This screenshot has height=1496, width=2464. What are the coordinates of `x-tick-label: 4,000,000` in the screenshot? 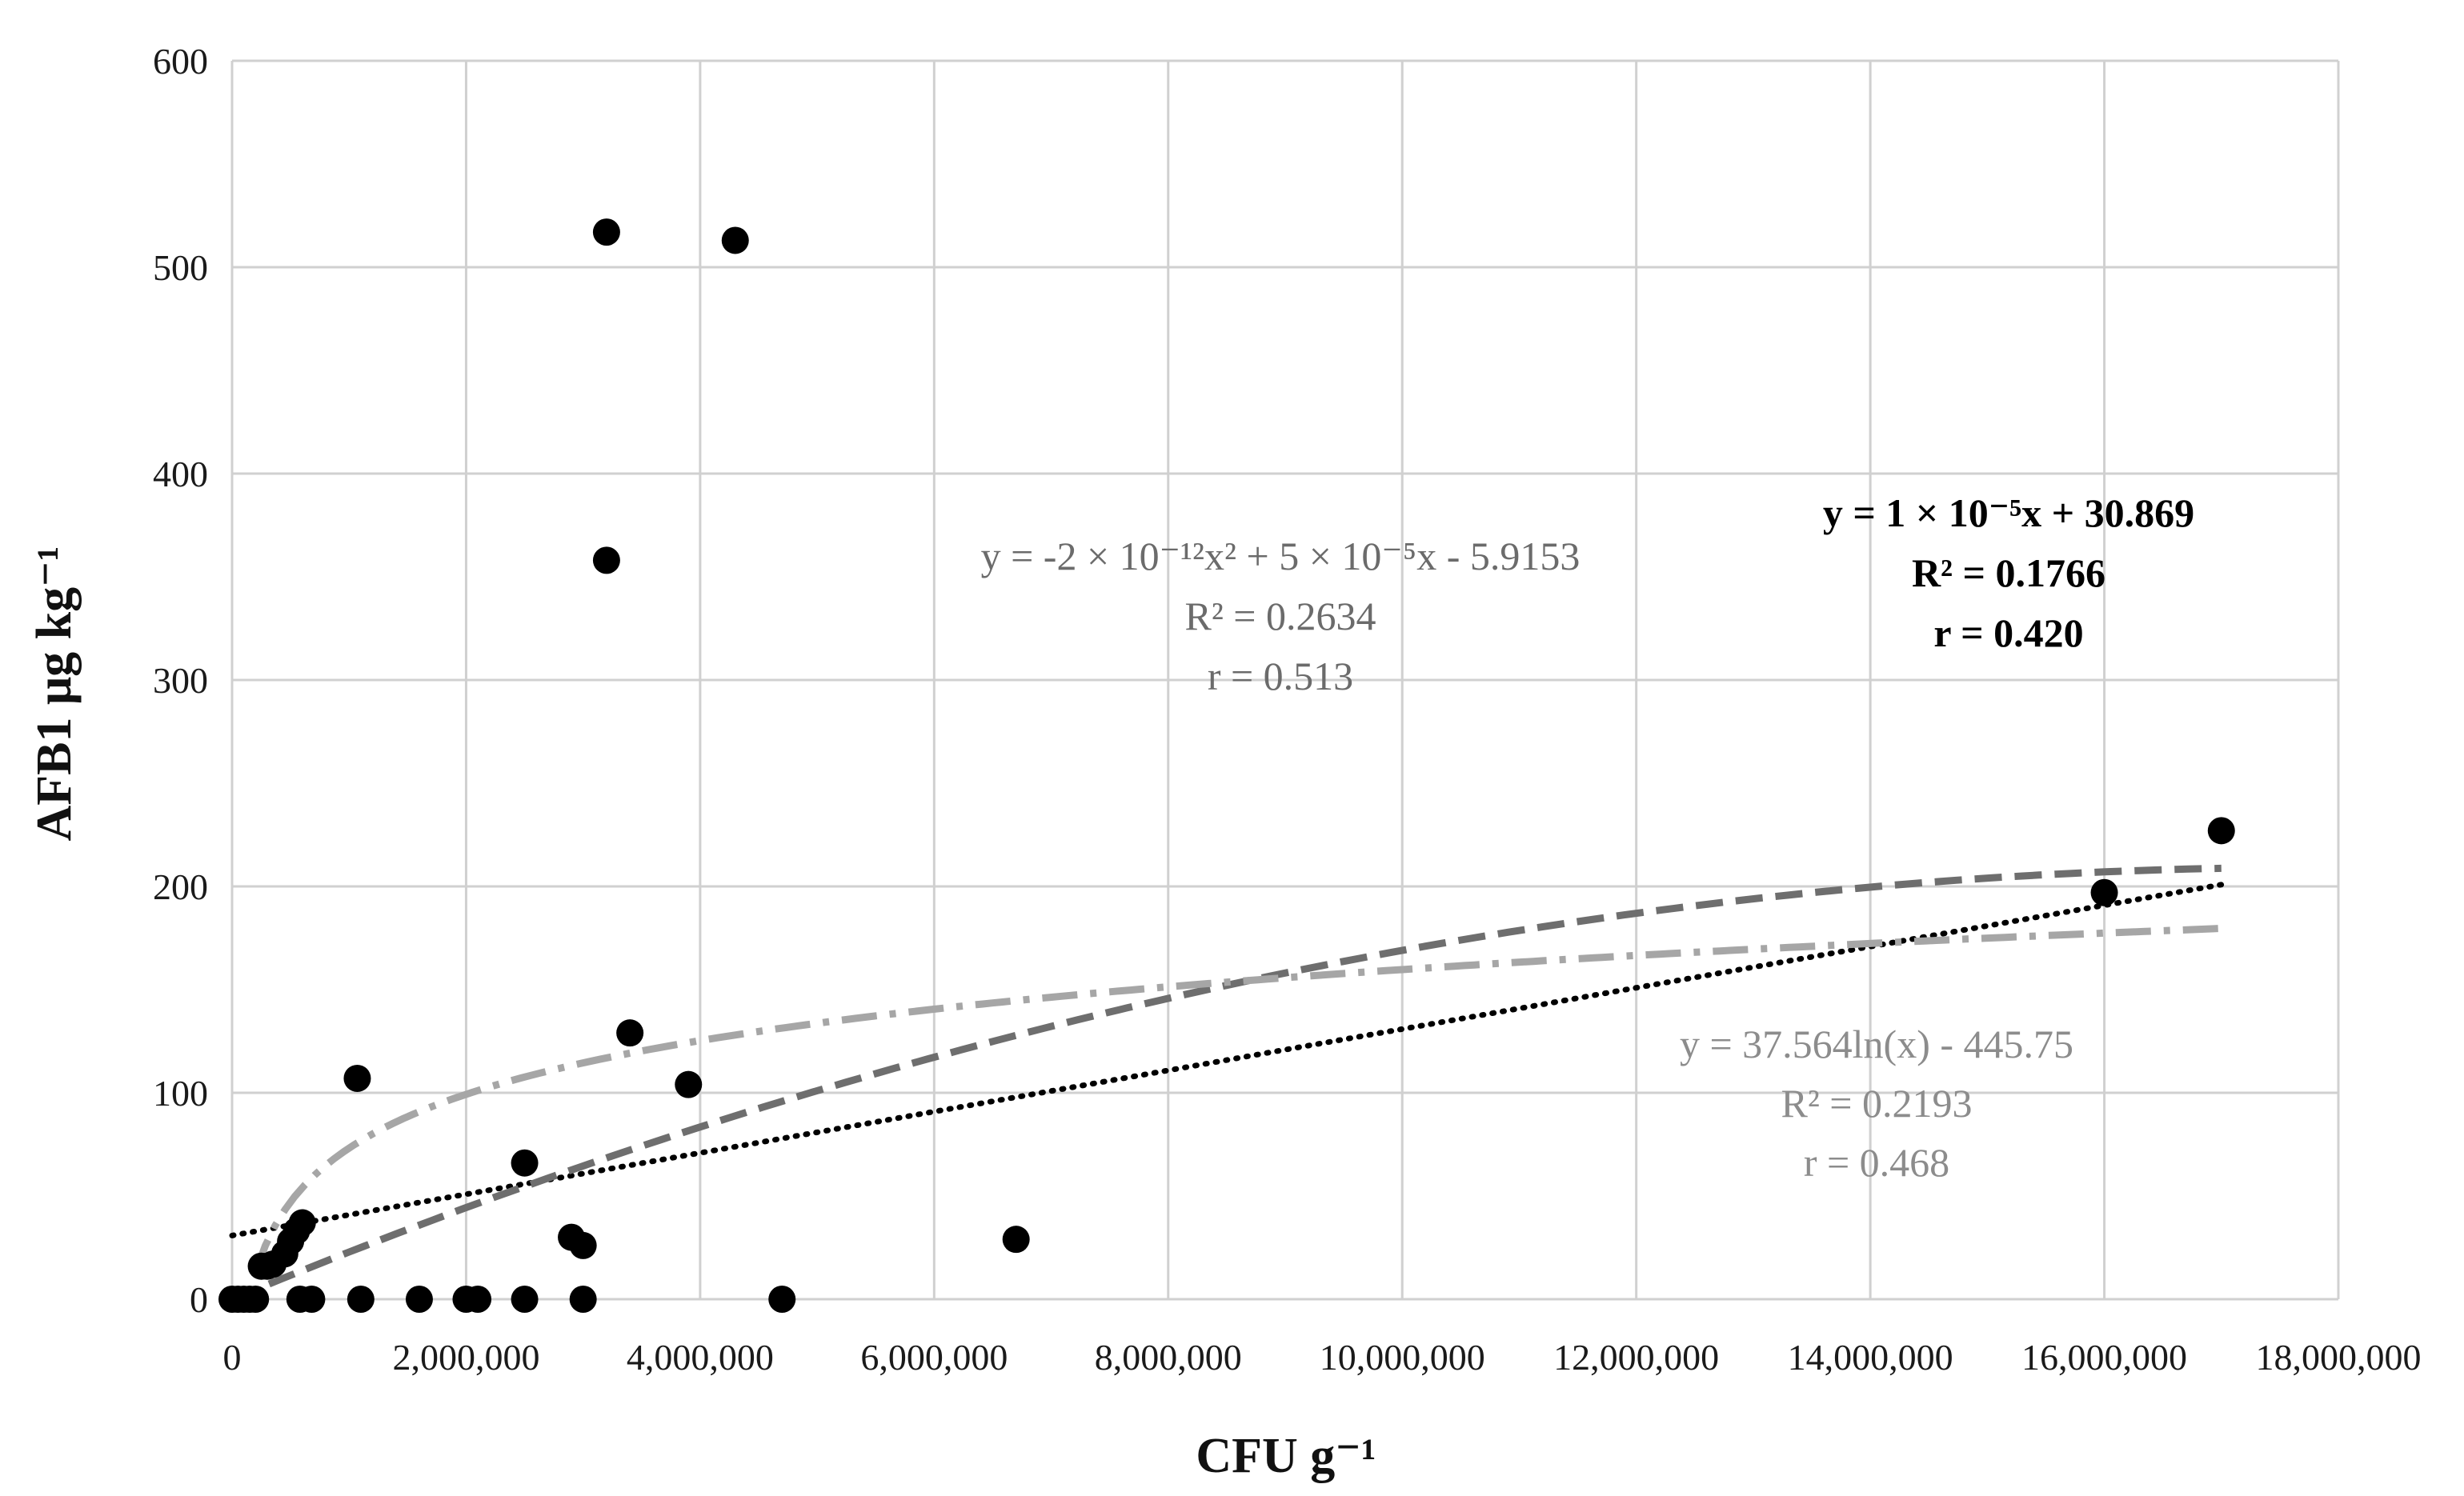 It's located at (700, 1357).